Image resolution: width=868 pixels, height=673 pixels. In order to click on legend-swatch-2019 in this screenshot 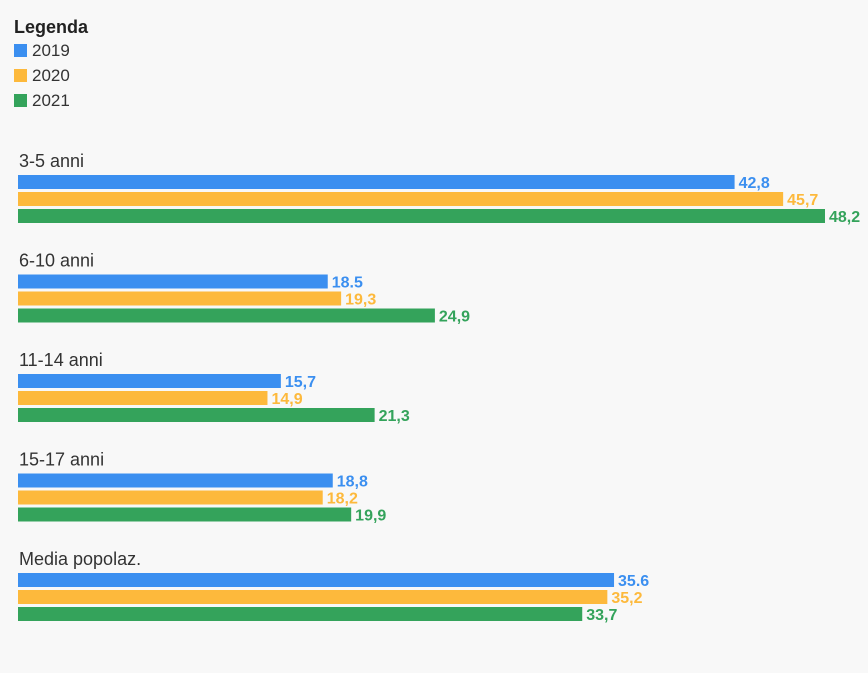, I will do `click(20, 50)`.